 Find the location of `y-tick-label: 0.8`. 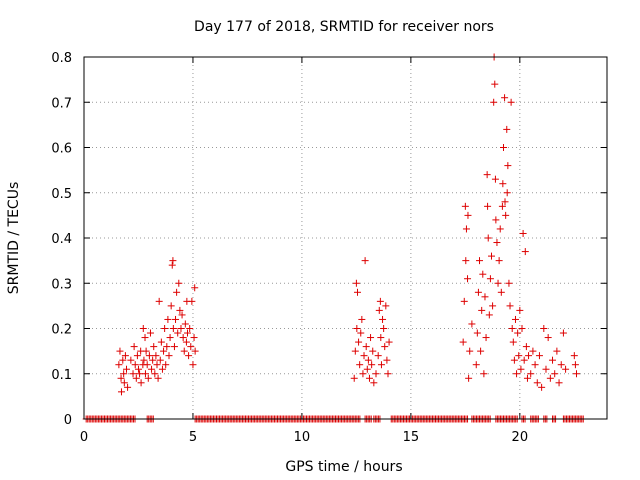

y-tick-label: 0.8 is located at coordinates (61, 58).